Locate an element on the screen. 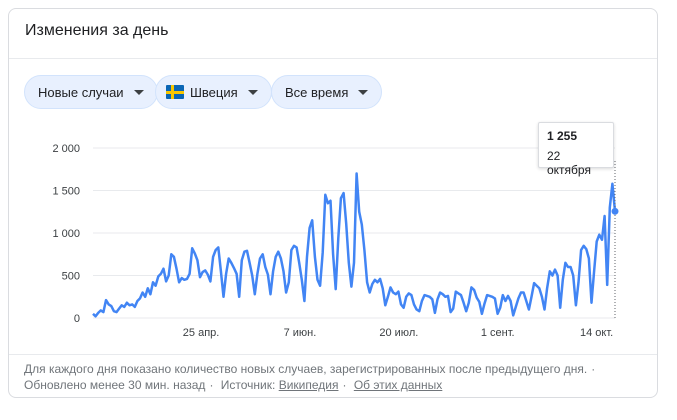  sweden-flag-icon is located at coordinates (175, 92).